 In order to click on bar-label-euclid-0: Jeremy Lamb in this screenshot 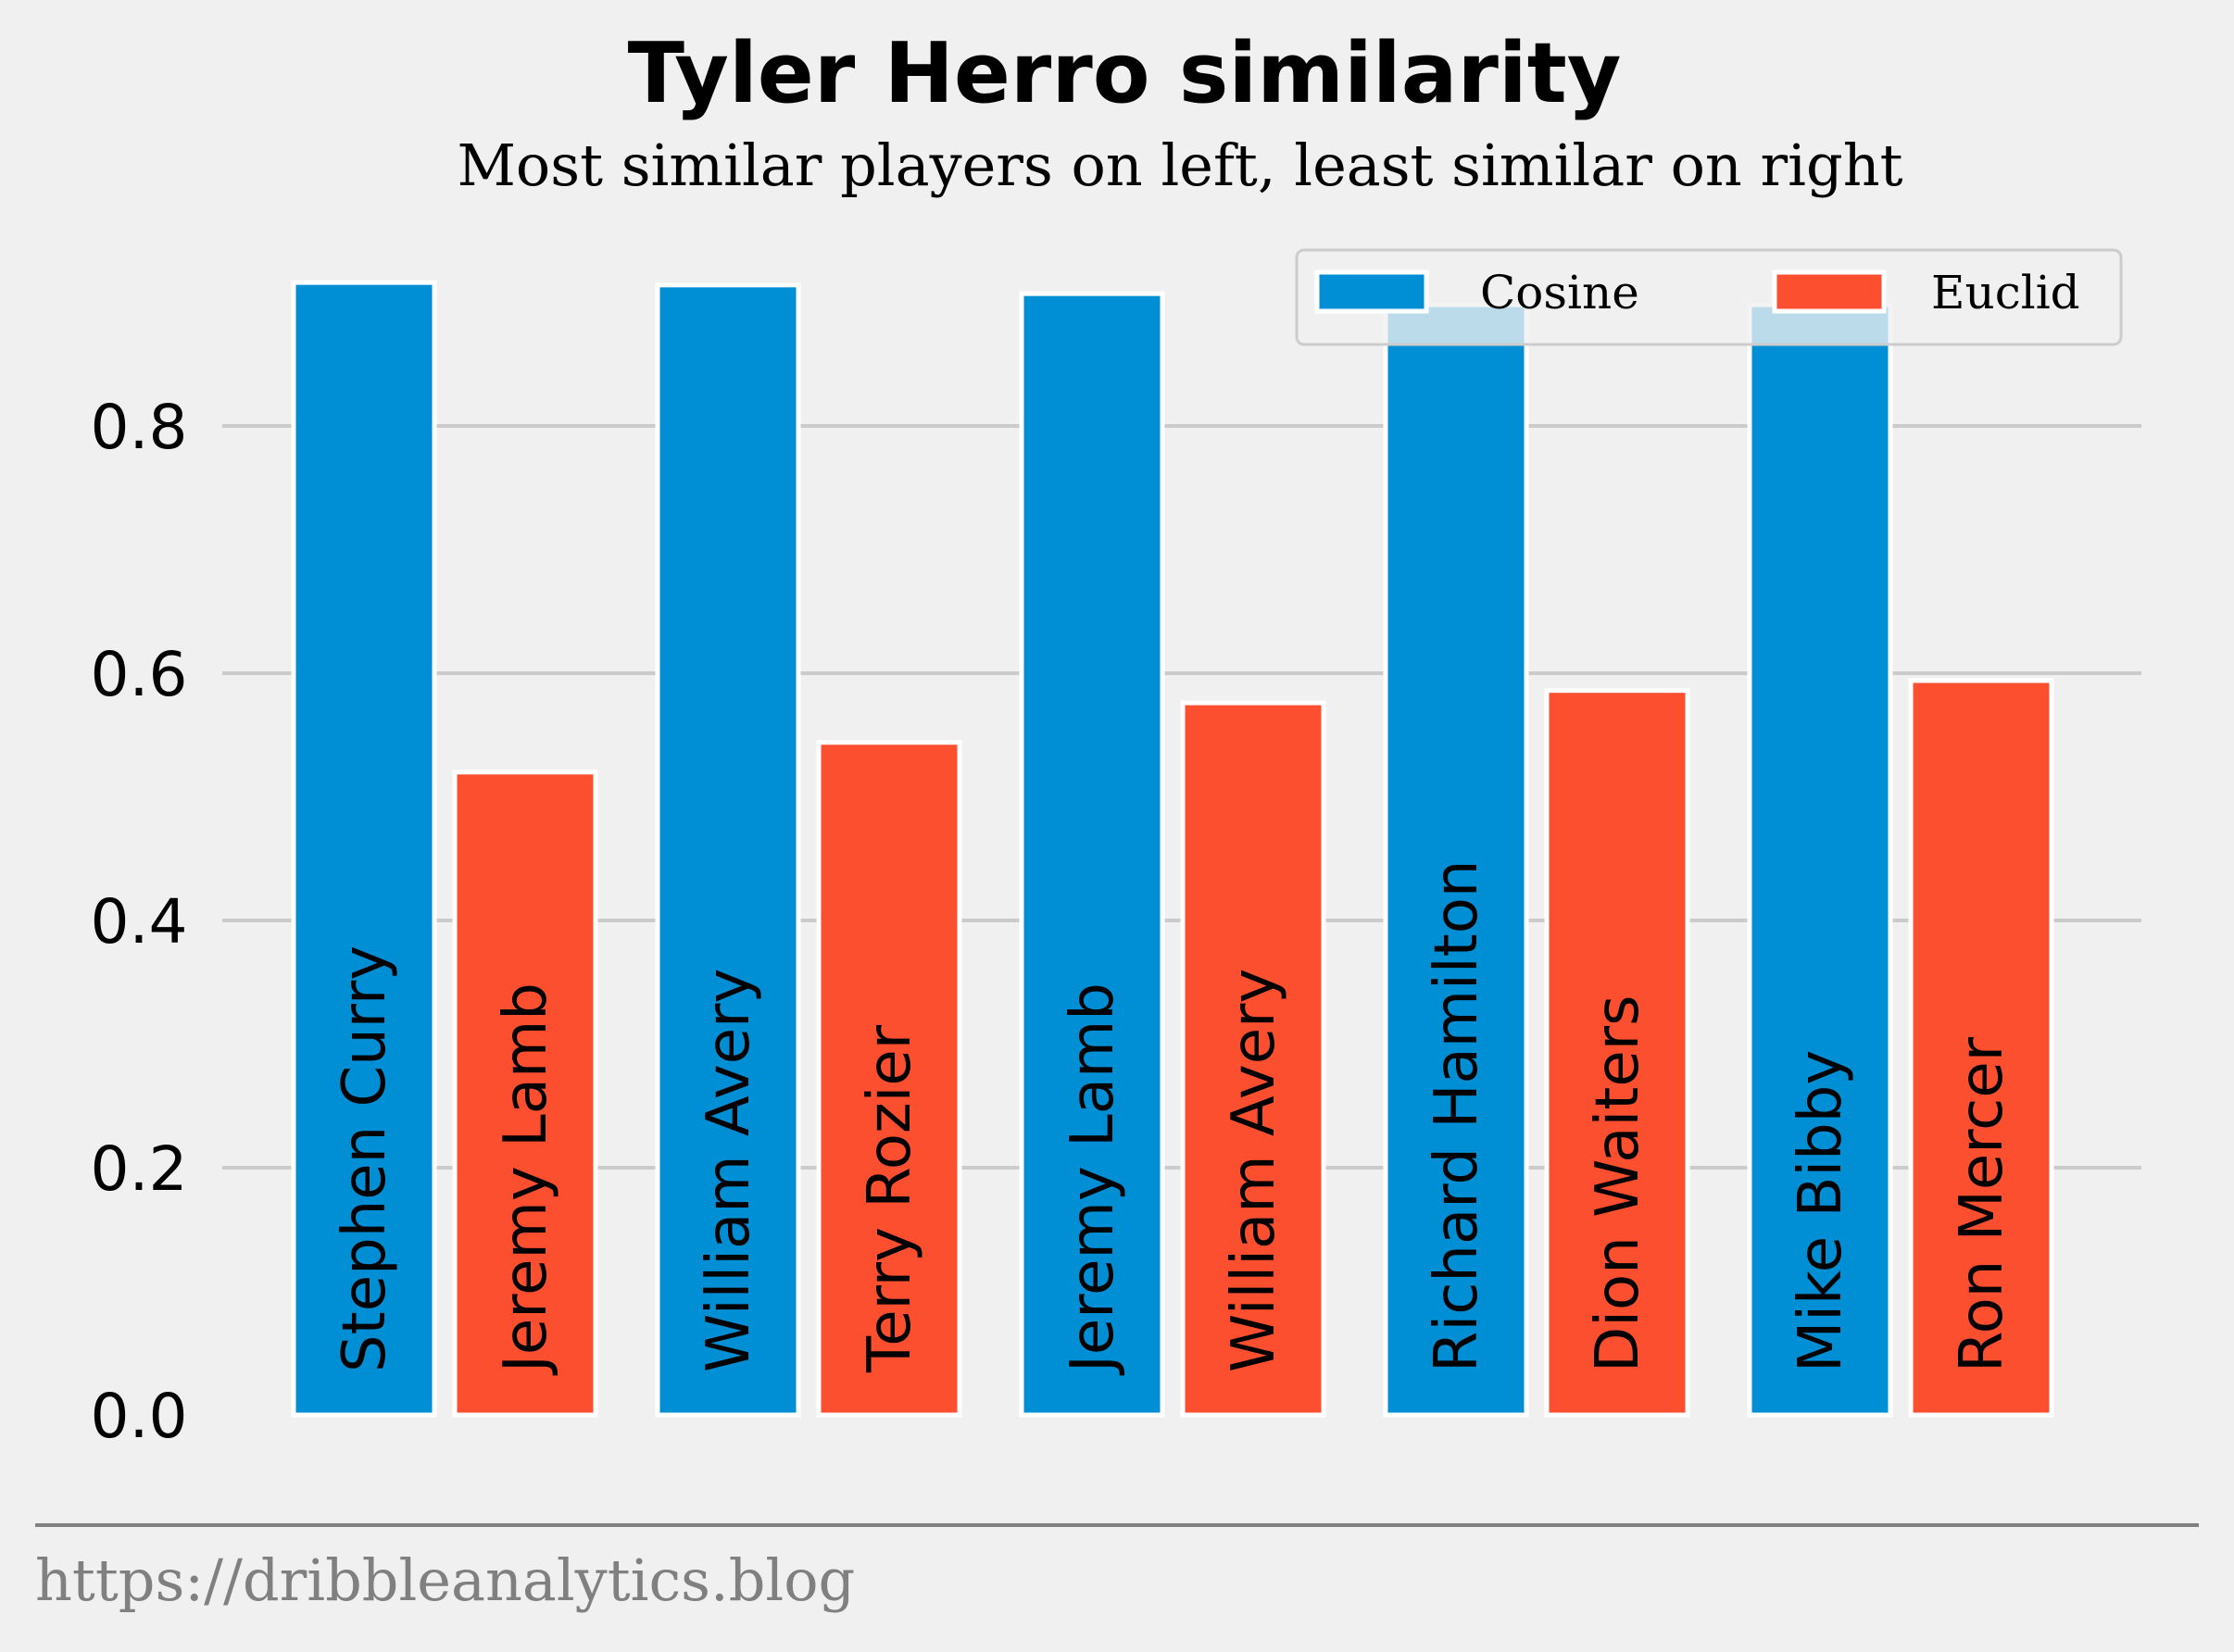, I will do `click(526, 1179)`.